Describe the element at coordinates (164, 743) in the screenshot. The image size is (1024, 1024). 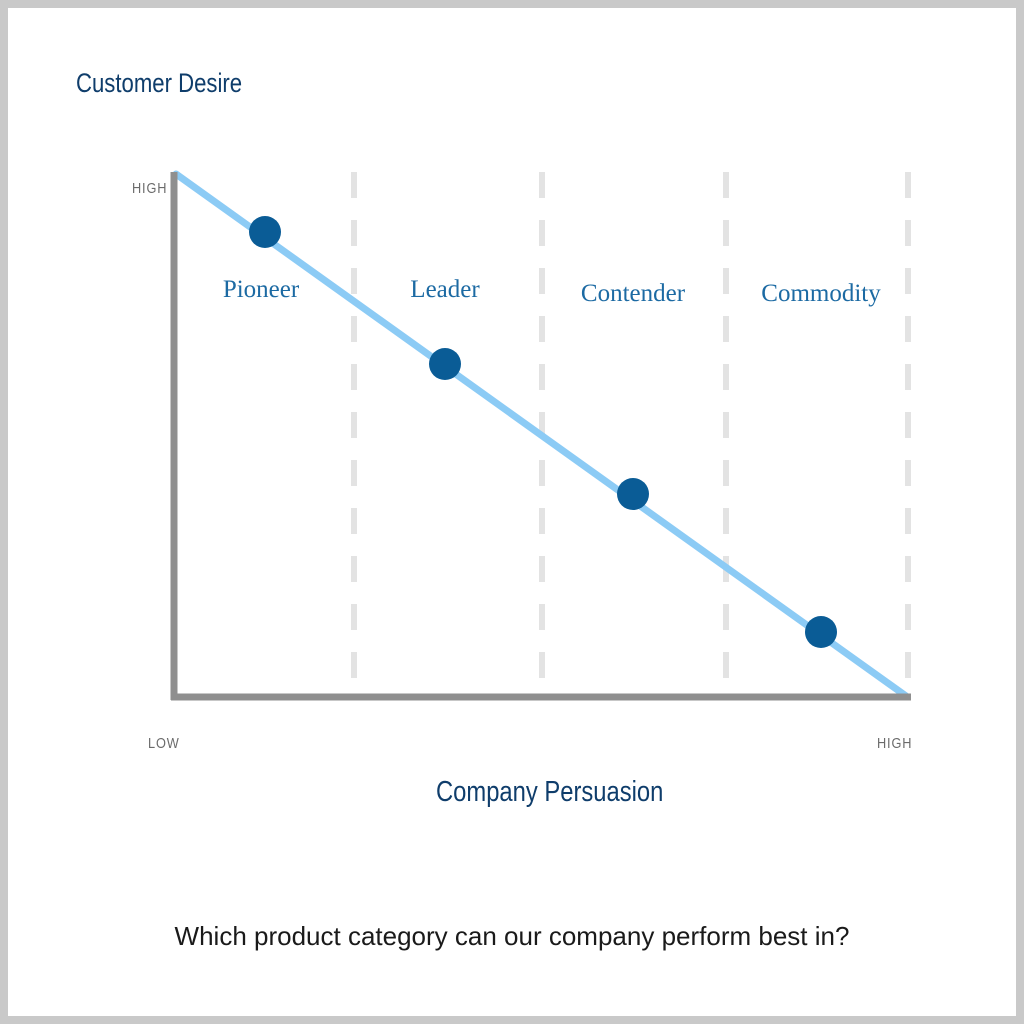
I see `x-axis-low-label: LOW` at that location.